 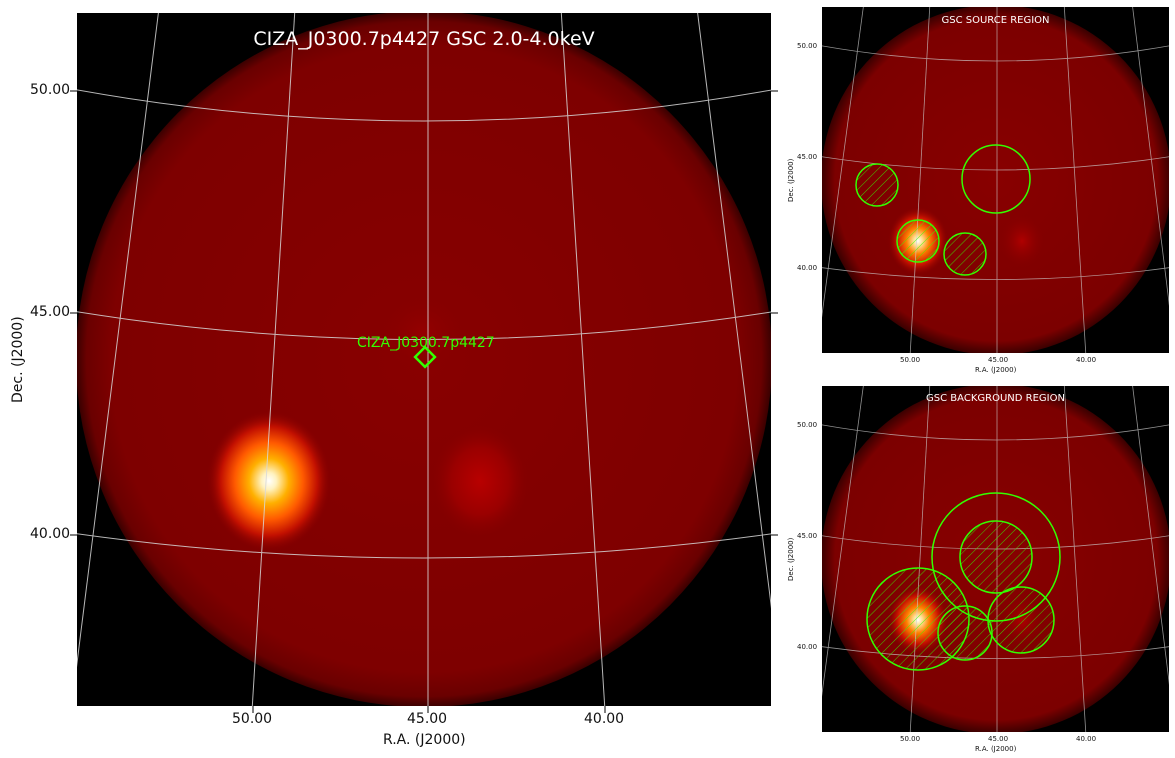 I want to click on bg-xtick-50: 50.00, so click(x=910, y=739).